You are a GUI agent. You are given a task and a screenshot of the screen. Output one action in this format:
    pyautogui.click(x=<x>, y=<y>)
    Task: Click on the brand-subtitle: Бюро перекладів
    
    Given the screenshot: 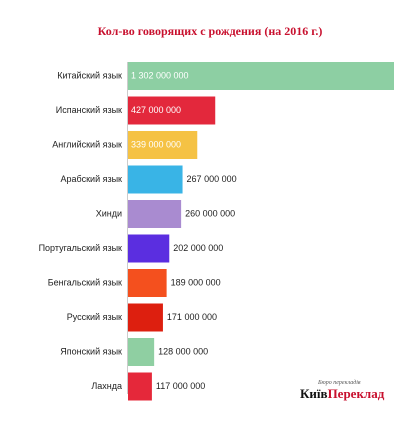 What is the action you would take?
    pyautogui.click(x=339, y=383)
    